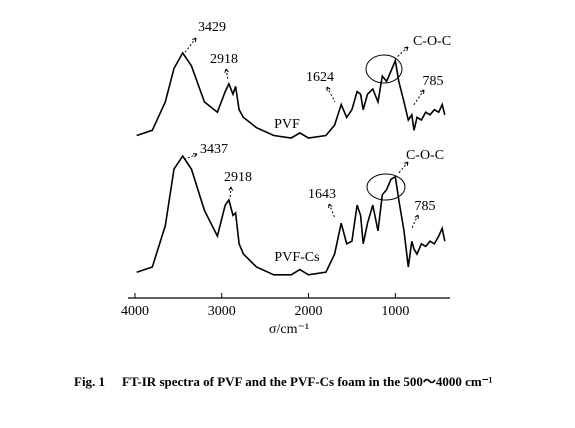 This screenshot has height=428, width=575. What do you see at coordinates (291, 95) in the screenshot?
I see `spectrum-line` at bounding box center [291, 95].